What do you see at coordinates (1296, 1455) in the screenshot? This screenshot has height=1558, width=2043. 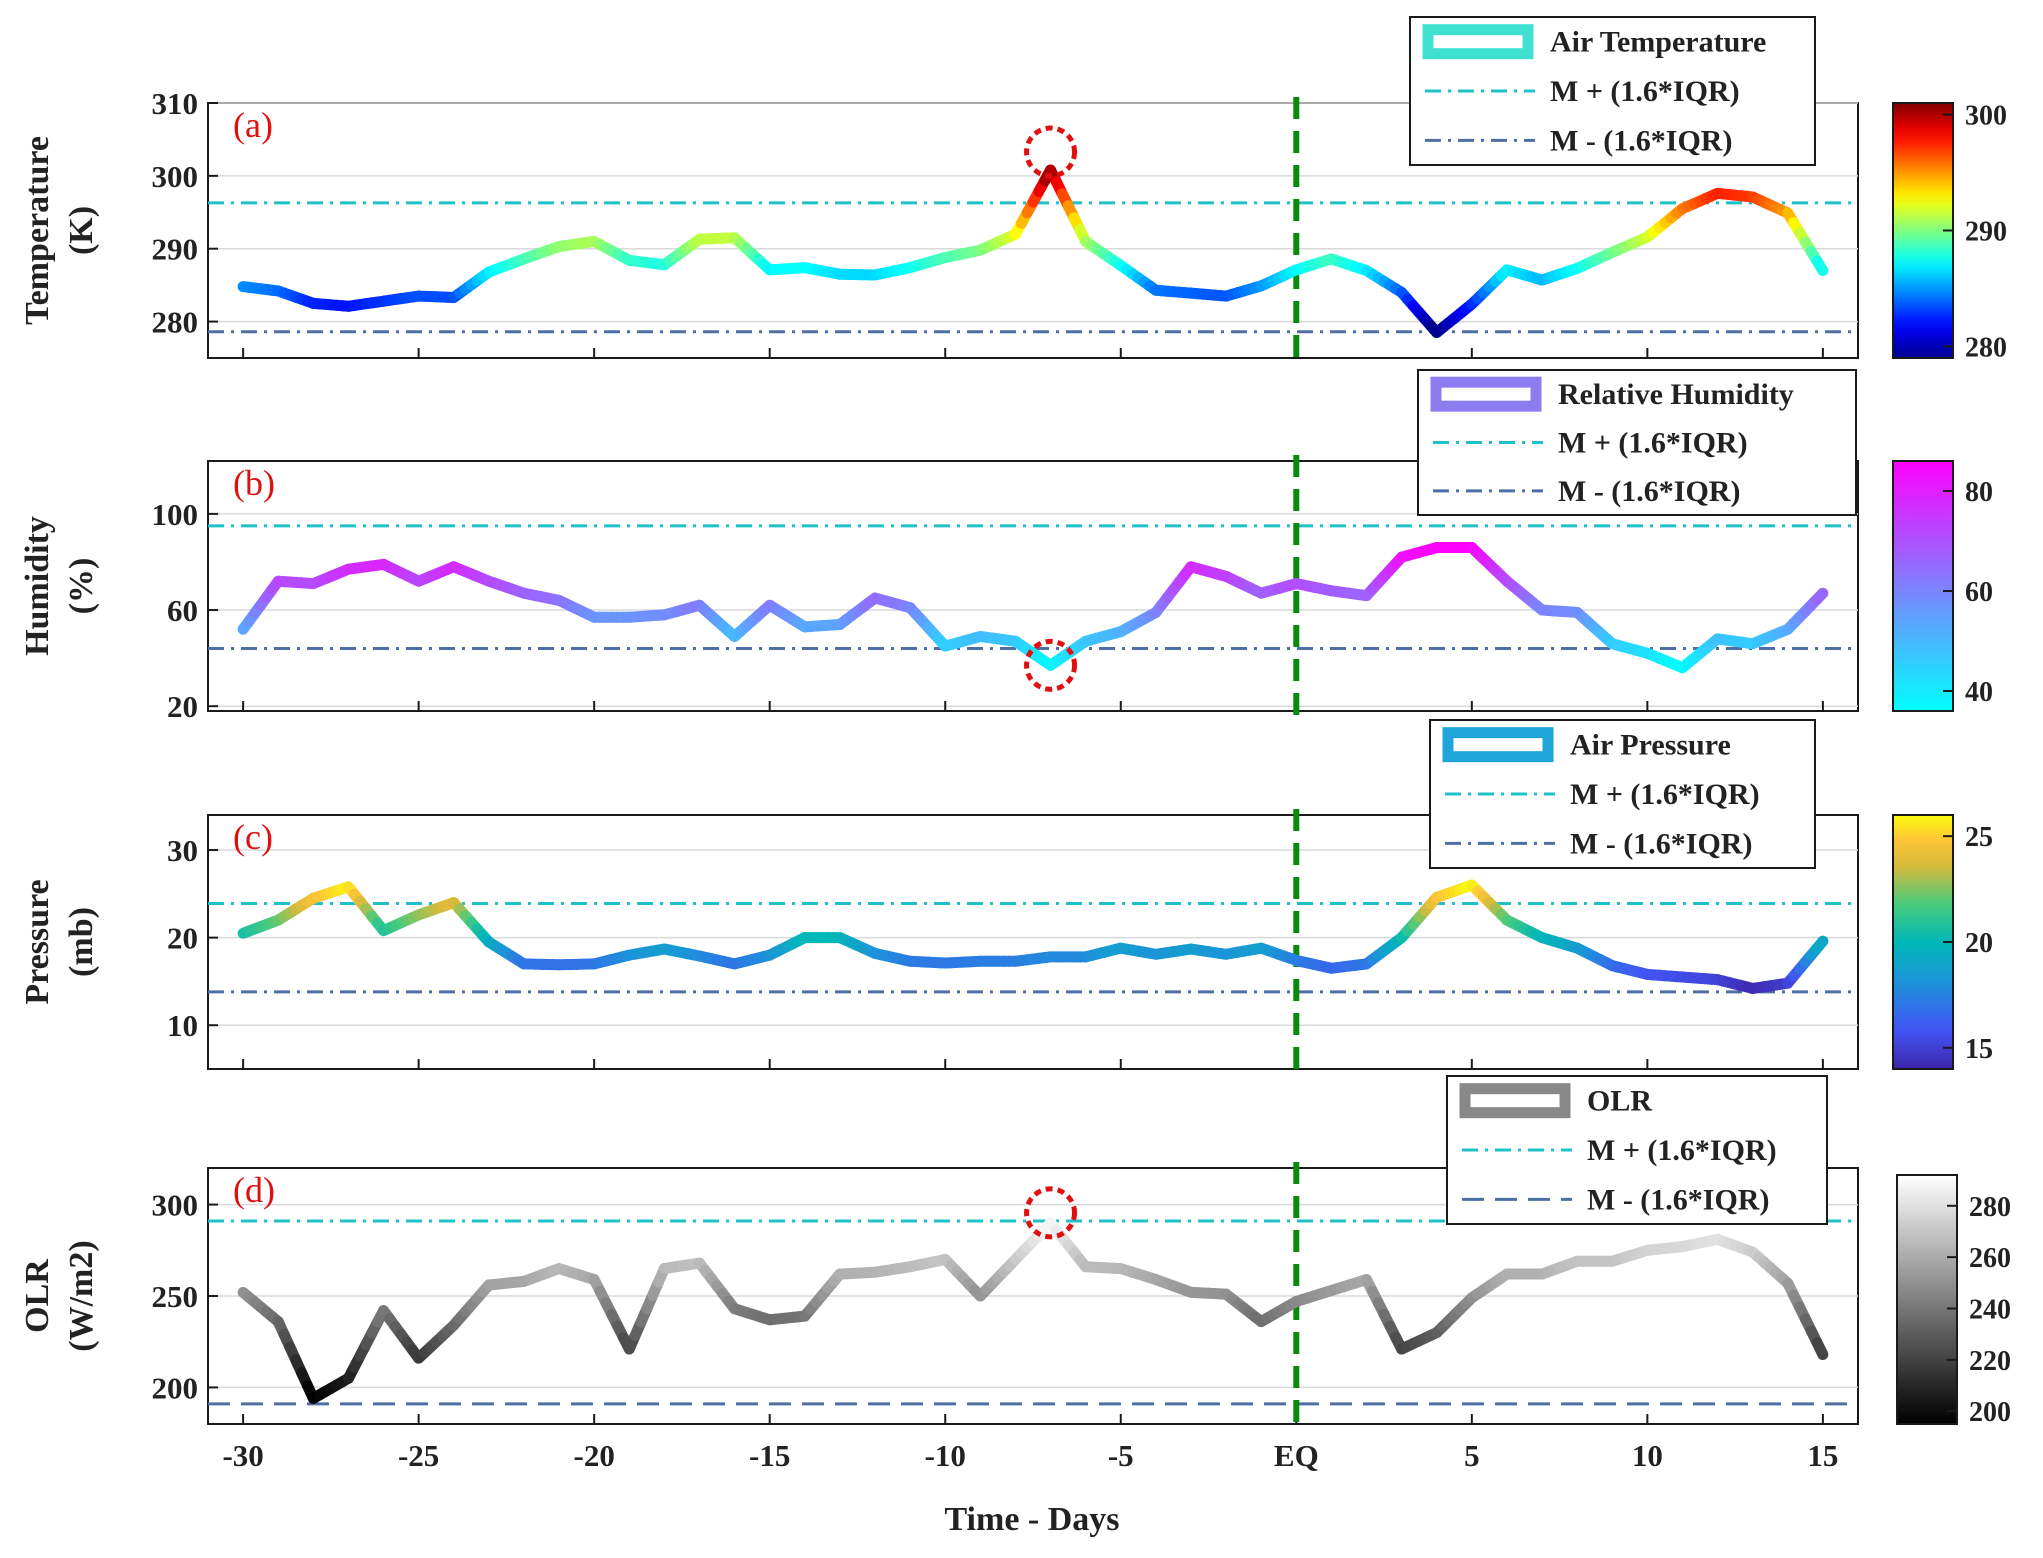 I see `xtick-label: EQ` at bounding box center [1296, 1455].